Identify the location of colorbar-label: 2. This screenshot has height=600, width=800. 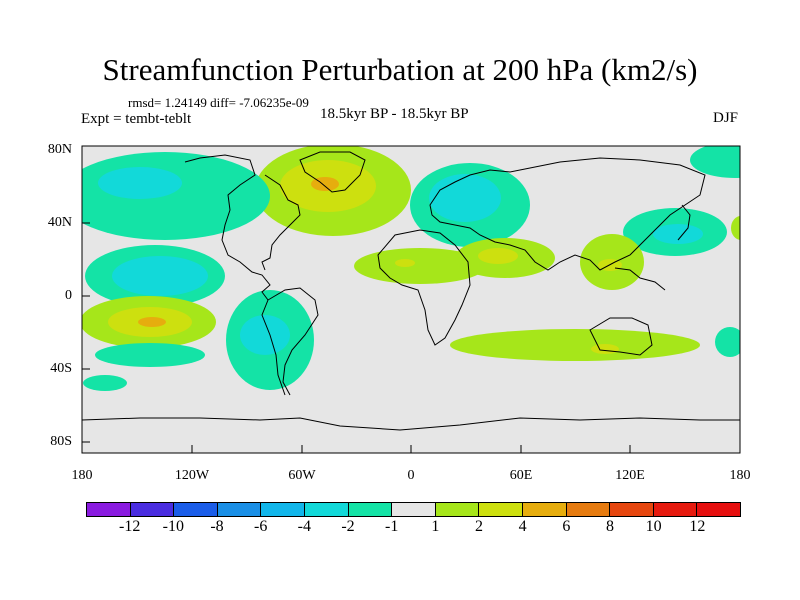
(479, 526).